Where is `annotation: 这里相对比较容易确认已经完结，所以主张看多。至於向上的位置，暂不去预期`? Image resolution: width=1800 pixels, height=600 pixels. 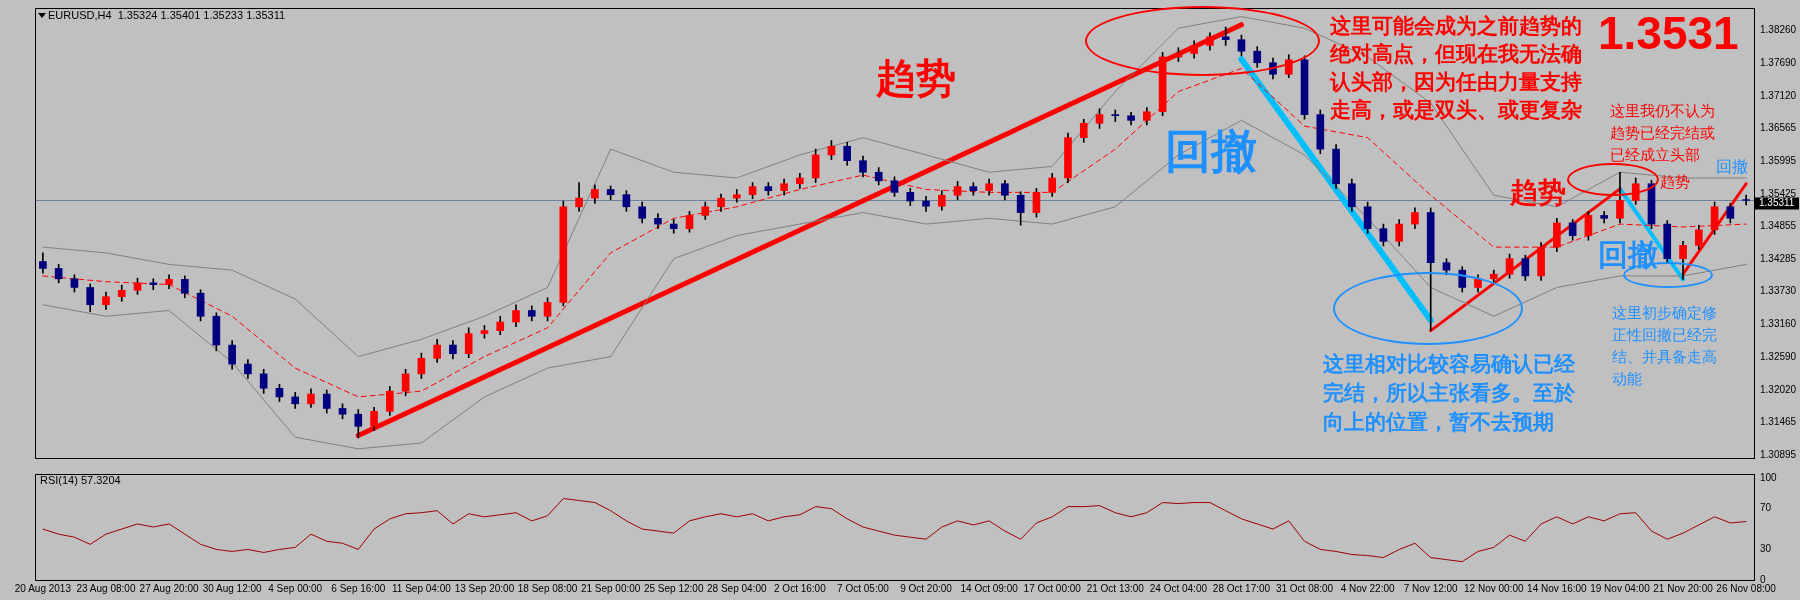
annotation: 这里相对比较容易确认已经完结，所以主张看多。至於向上的位置，暂不去预期 is located at coordinates (1449, 393).